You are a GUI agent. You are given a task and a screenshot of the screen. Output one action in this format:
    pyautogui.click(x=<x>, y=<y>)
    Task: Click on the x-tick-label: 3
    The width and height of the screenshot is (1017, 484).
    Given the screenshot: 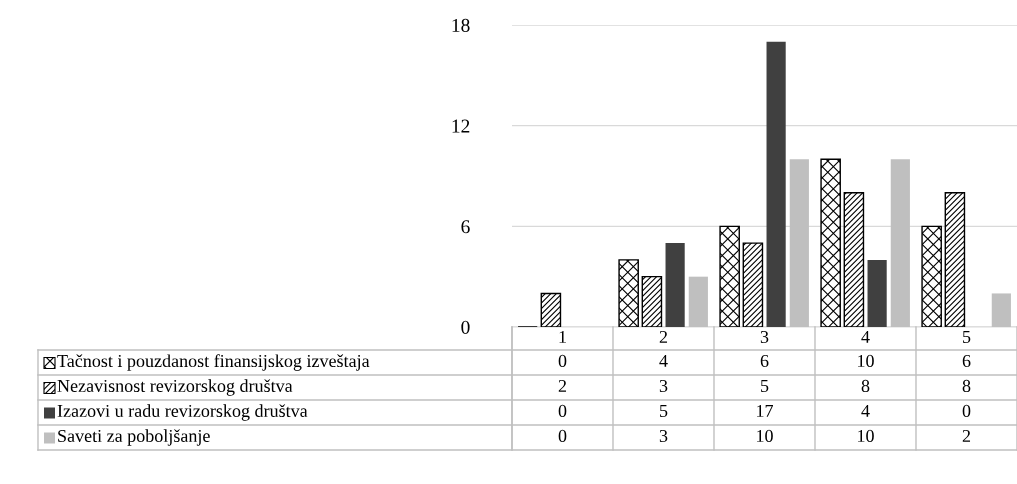 What is the action you would take?
    pyautogui.click(x=764, y=337)
    